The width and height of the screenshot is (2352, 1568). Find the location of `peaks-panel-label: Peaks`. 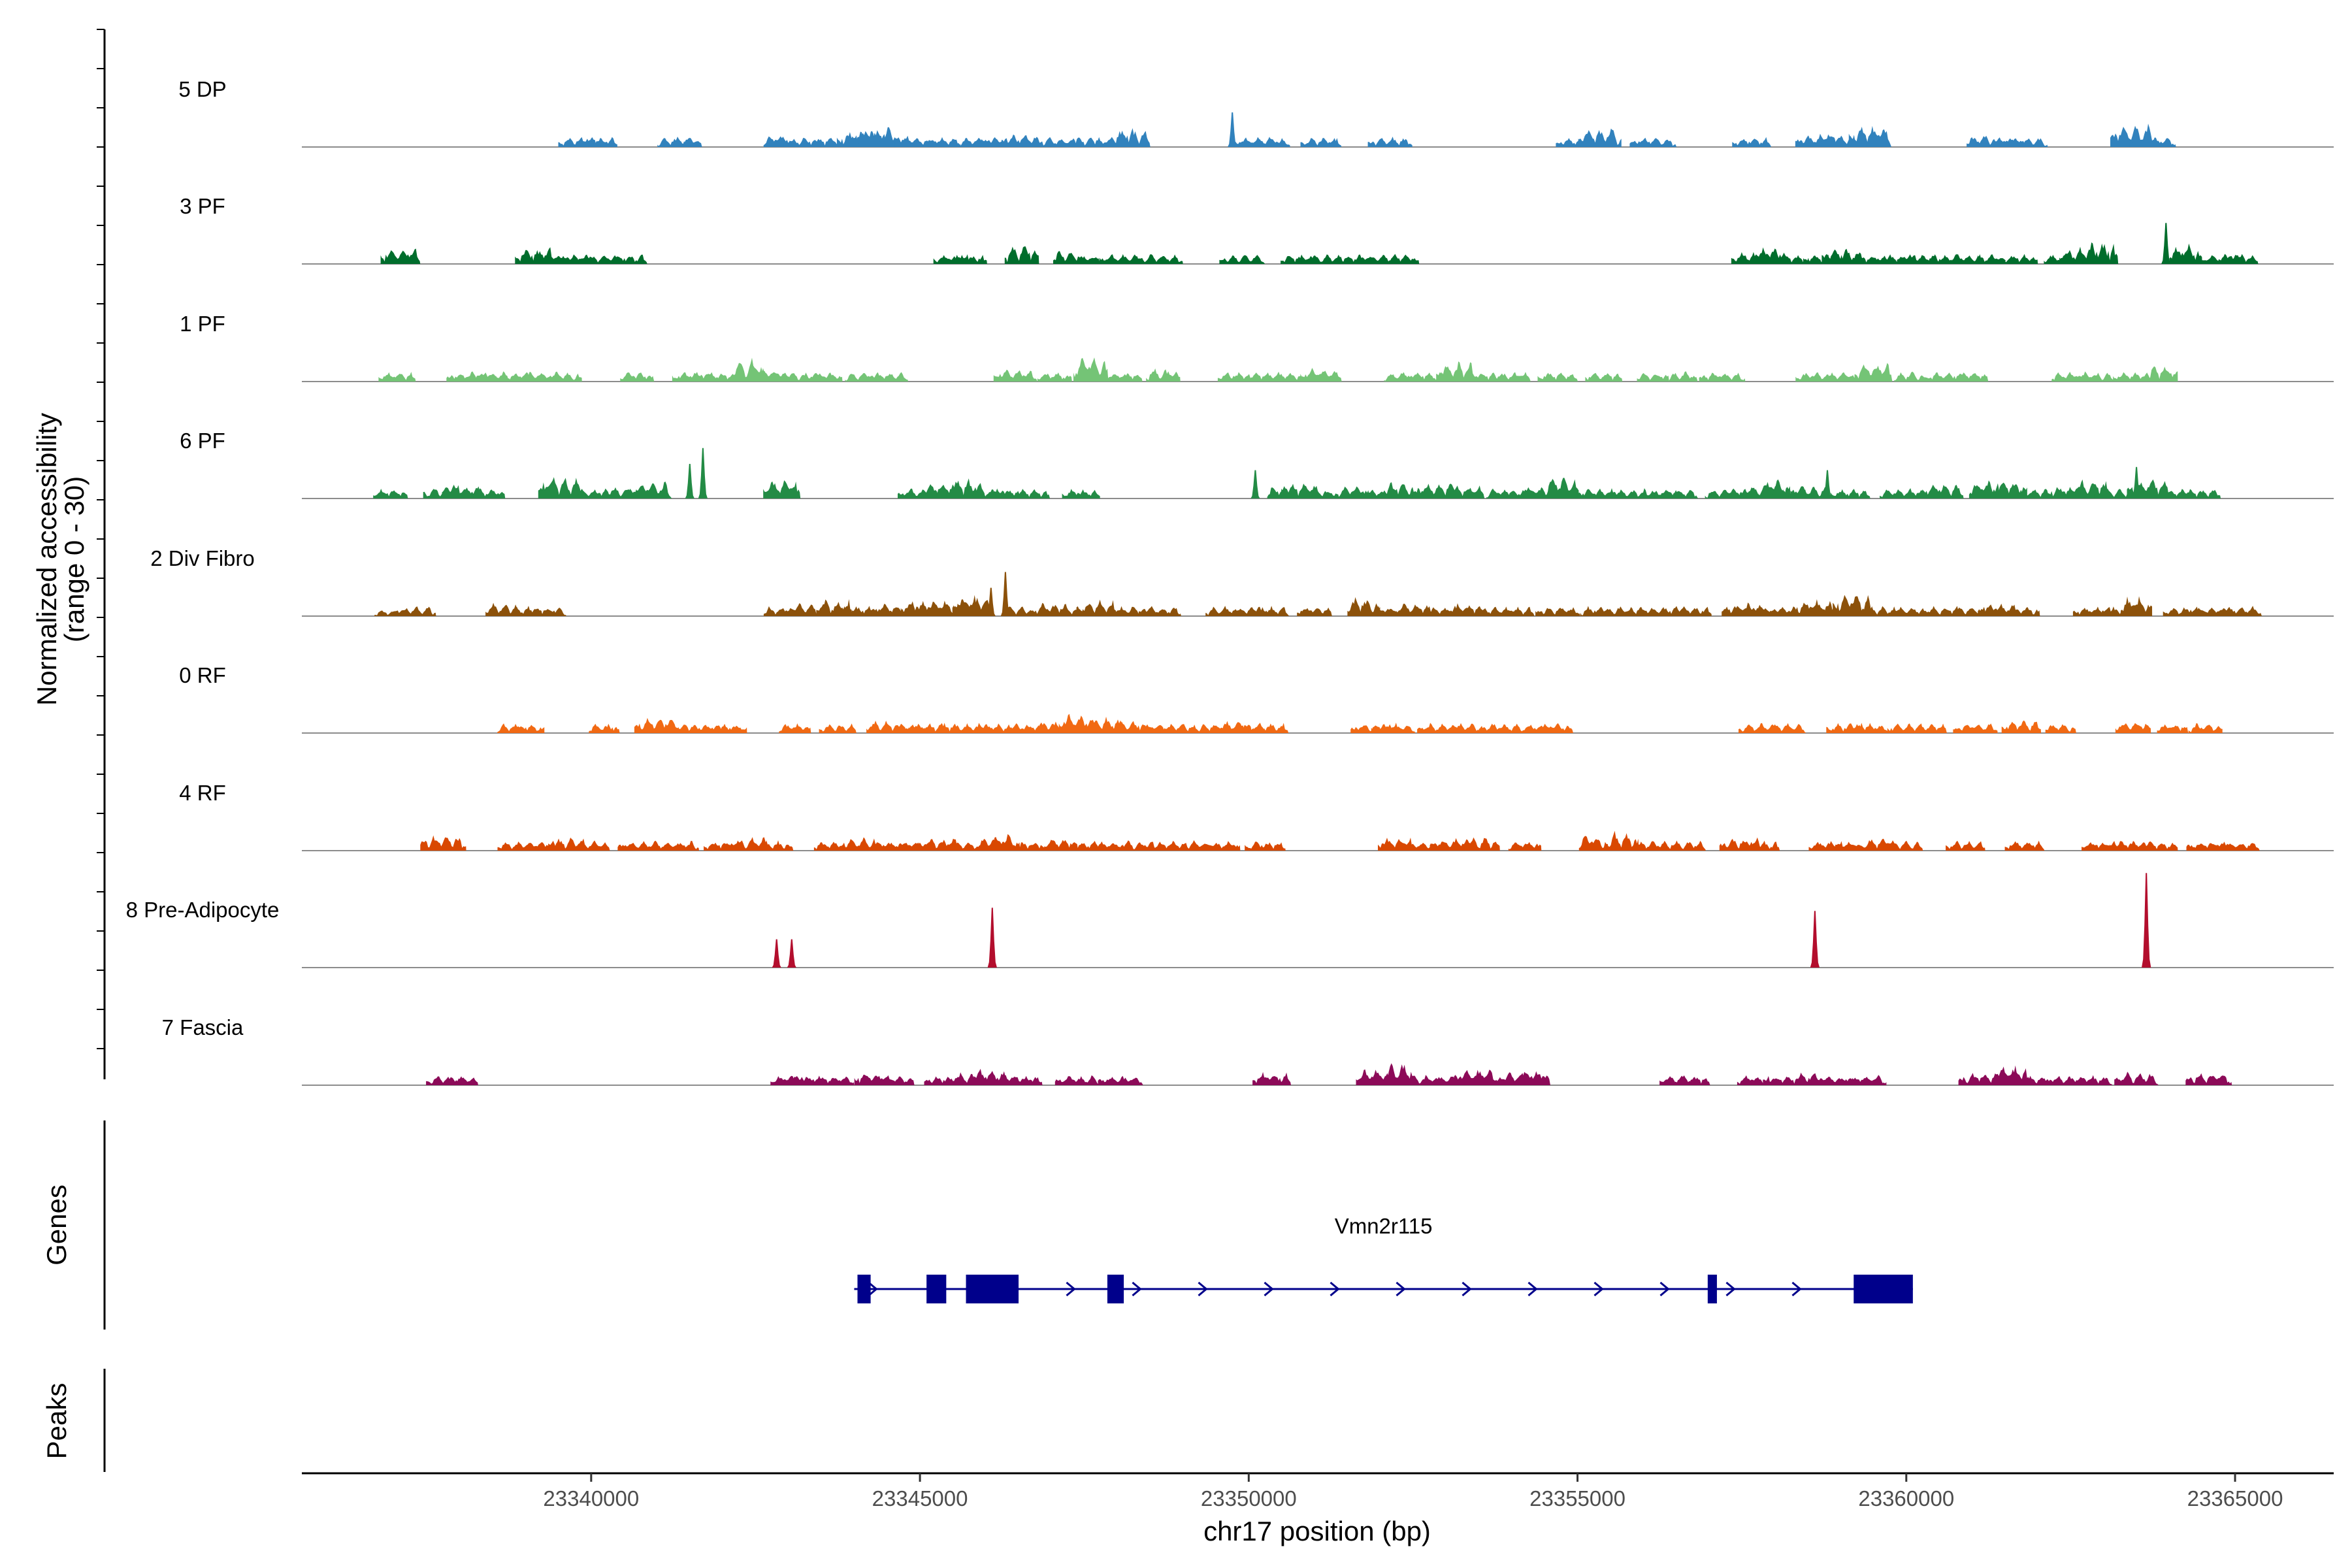

peaks-panel-label: Peaks is located at coordinates (56, 1421).